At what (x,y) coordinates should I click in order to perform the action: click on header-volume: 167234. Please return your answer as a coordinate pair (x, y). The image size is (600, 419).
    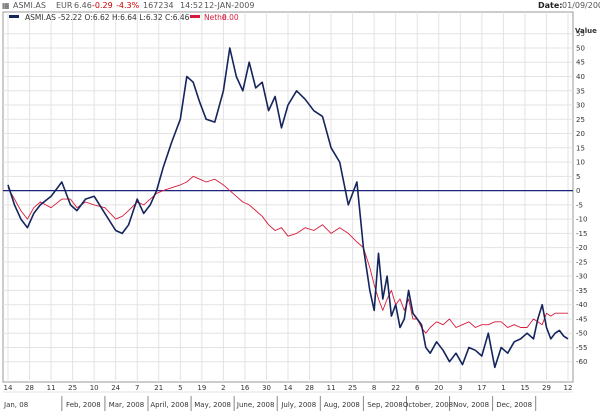
    Looking at the image, I should click on (158, 5).